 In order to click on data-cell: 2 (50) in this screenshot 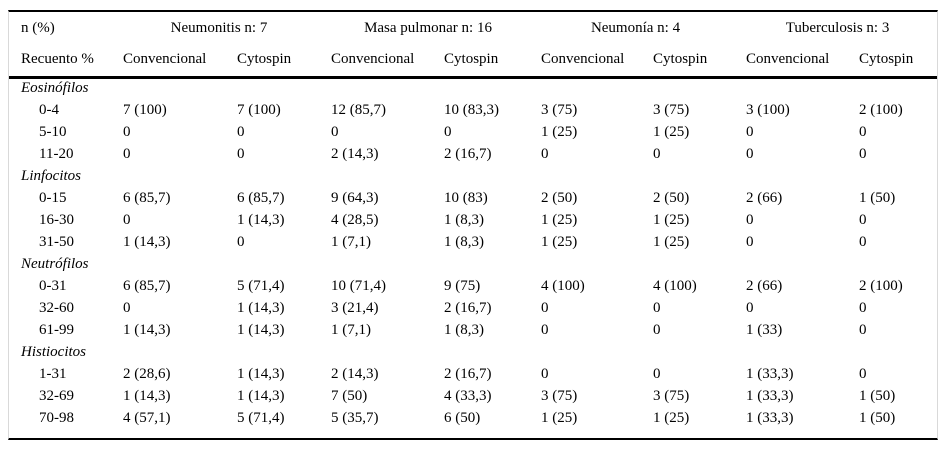, I will do `click(671, 197)`.